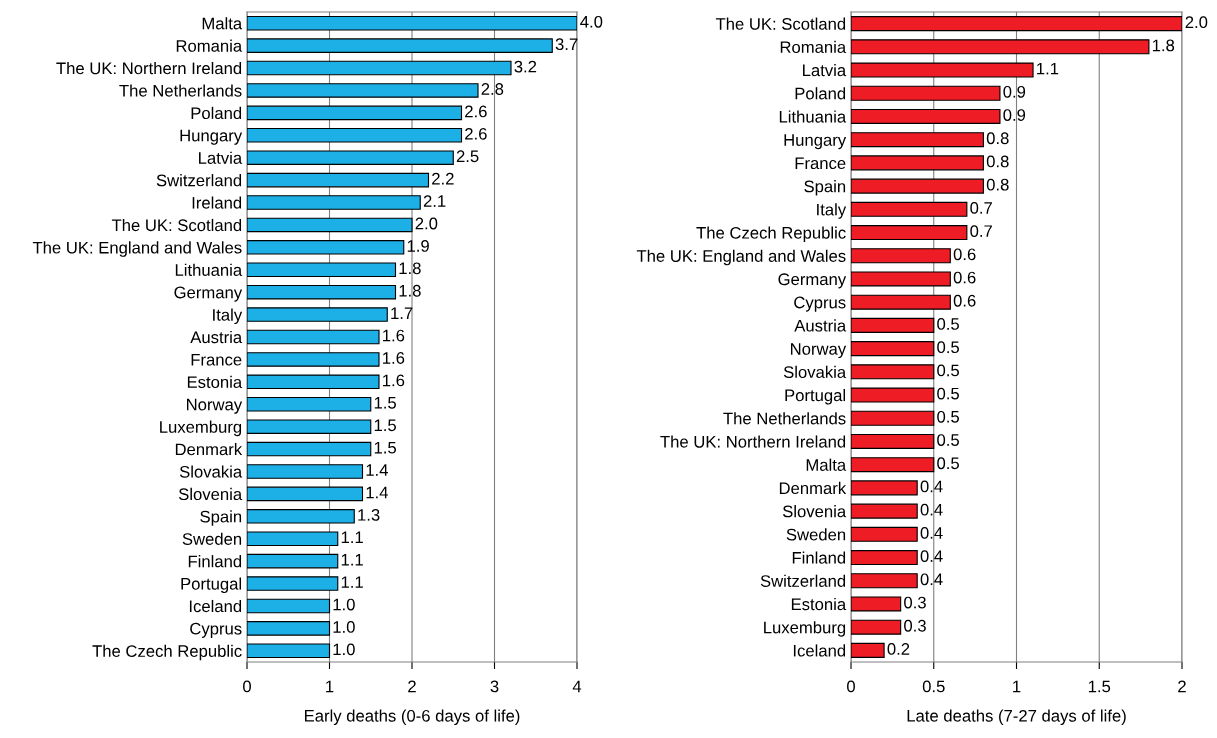 Image resolution: width=1217 pixels, height=738 pixels. I want to click on x-tick-label: 3, so click(494, 686).